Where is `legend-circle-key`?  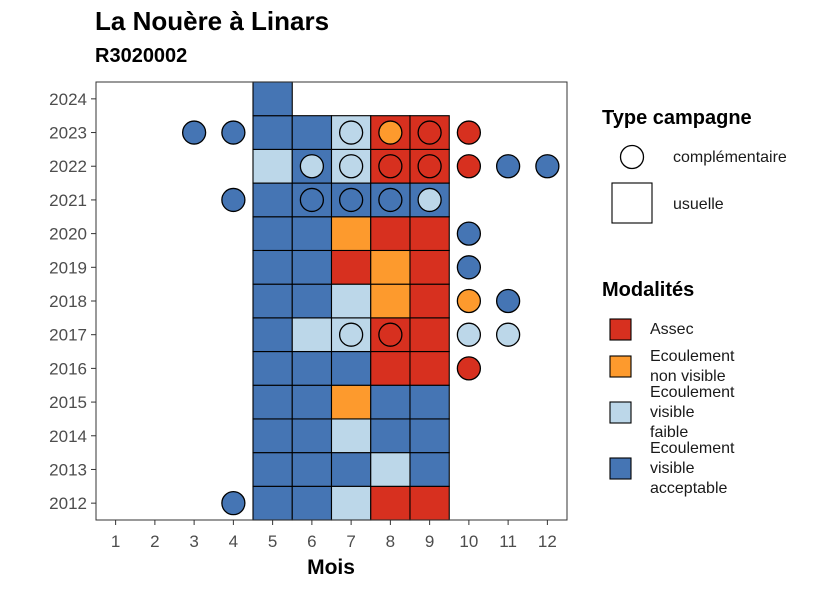
legend-circle-key is located at coordinates (632, 157).